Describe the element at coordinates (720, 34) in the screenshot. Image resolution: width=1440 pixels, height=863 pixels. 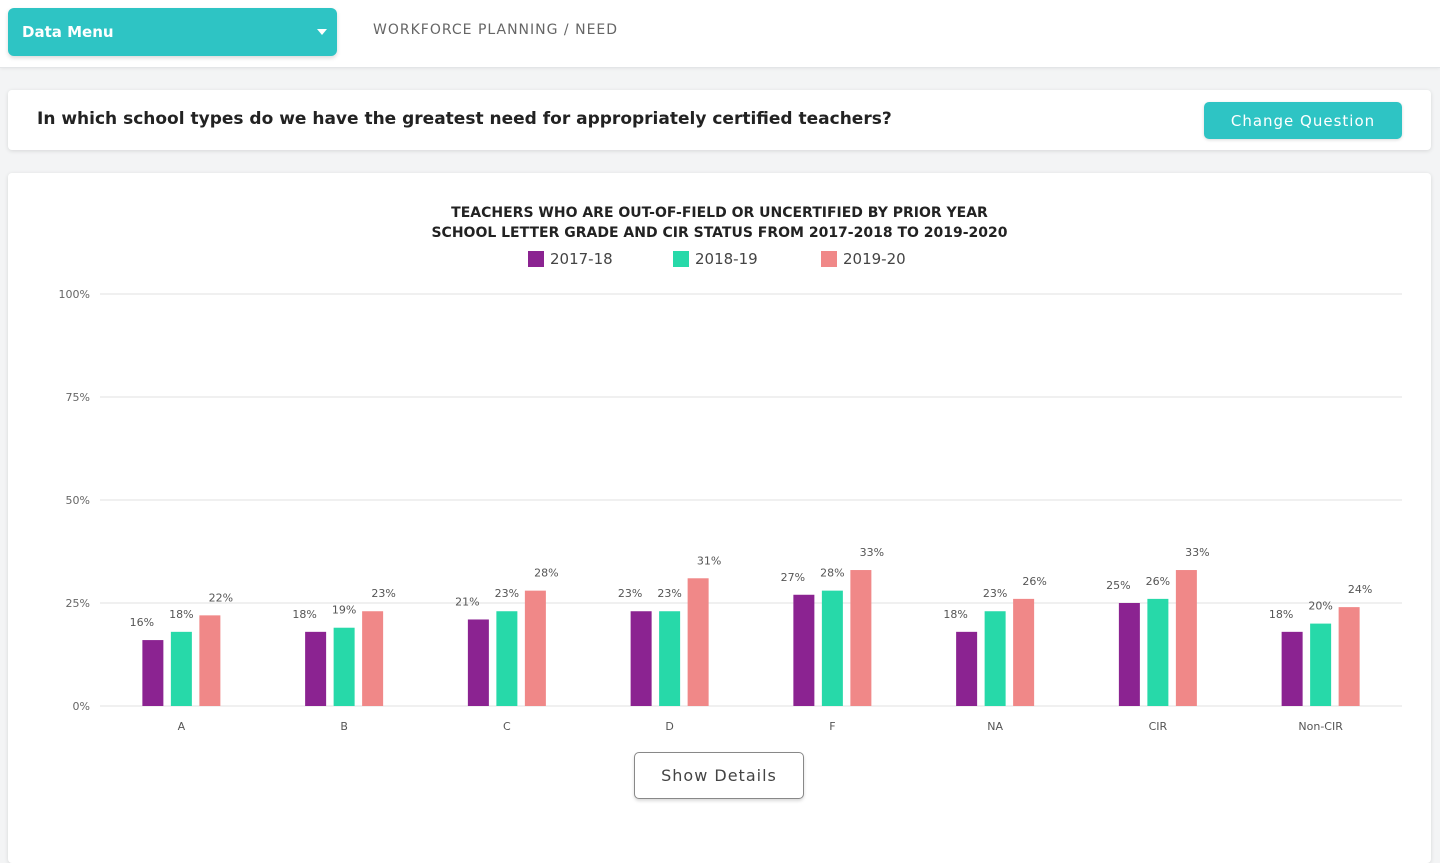
I see `top-bar: Data Menu WORKFORCE PLANNING / NEED` at that location.